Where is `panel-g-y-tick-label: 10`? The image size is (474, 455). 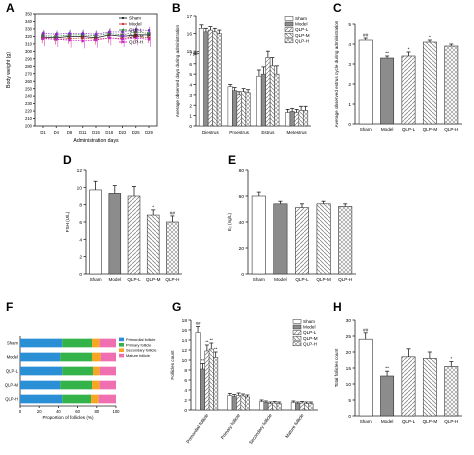 panel-g-y-tick-label: 10 is located at coordinates (185, 361).